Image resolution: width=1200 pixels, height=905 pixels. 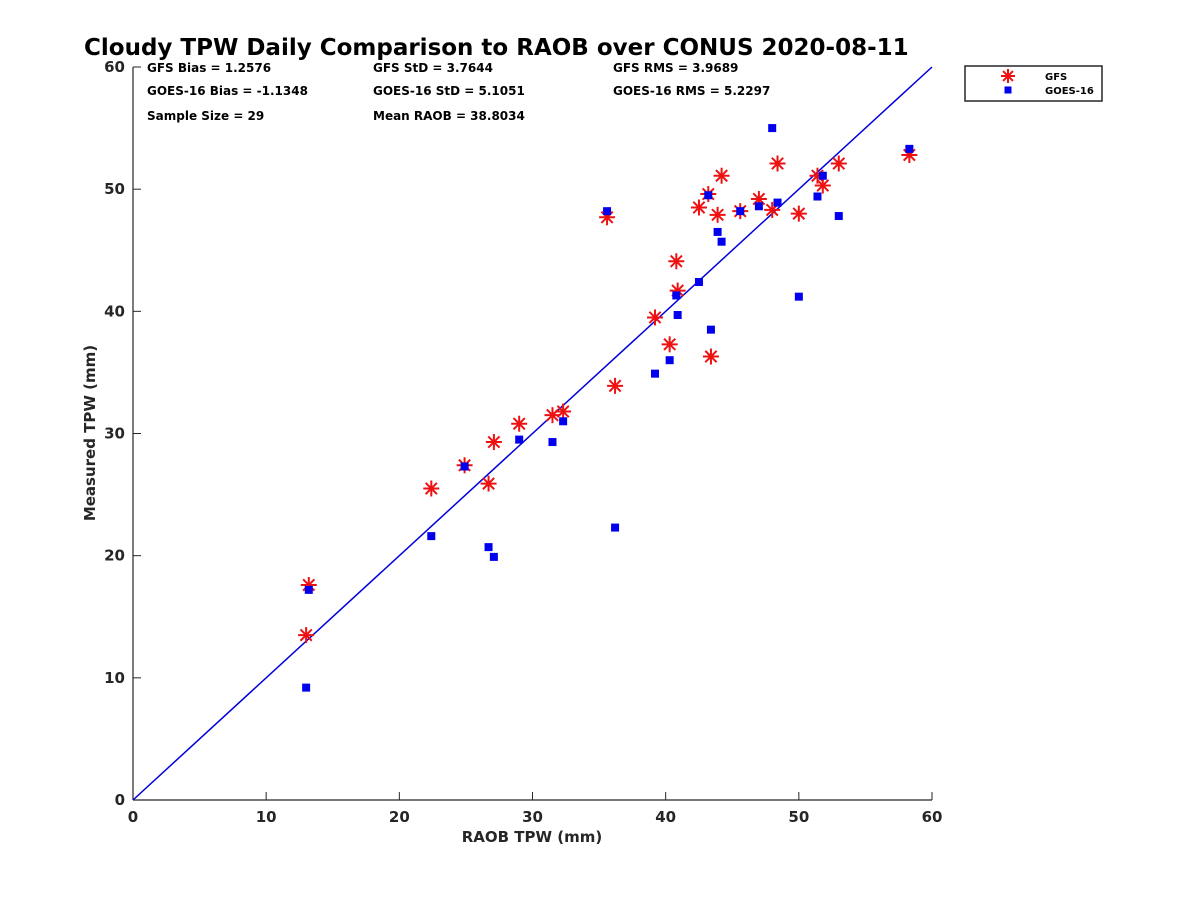 I want to click on y-tick-label: 30, so click(x=114, y=434).